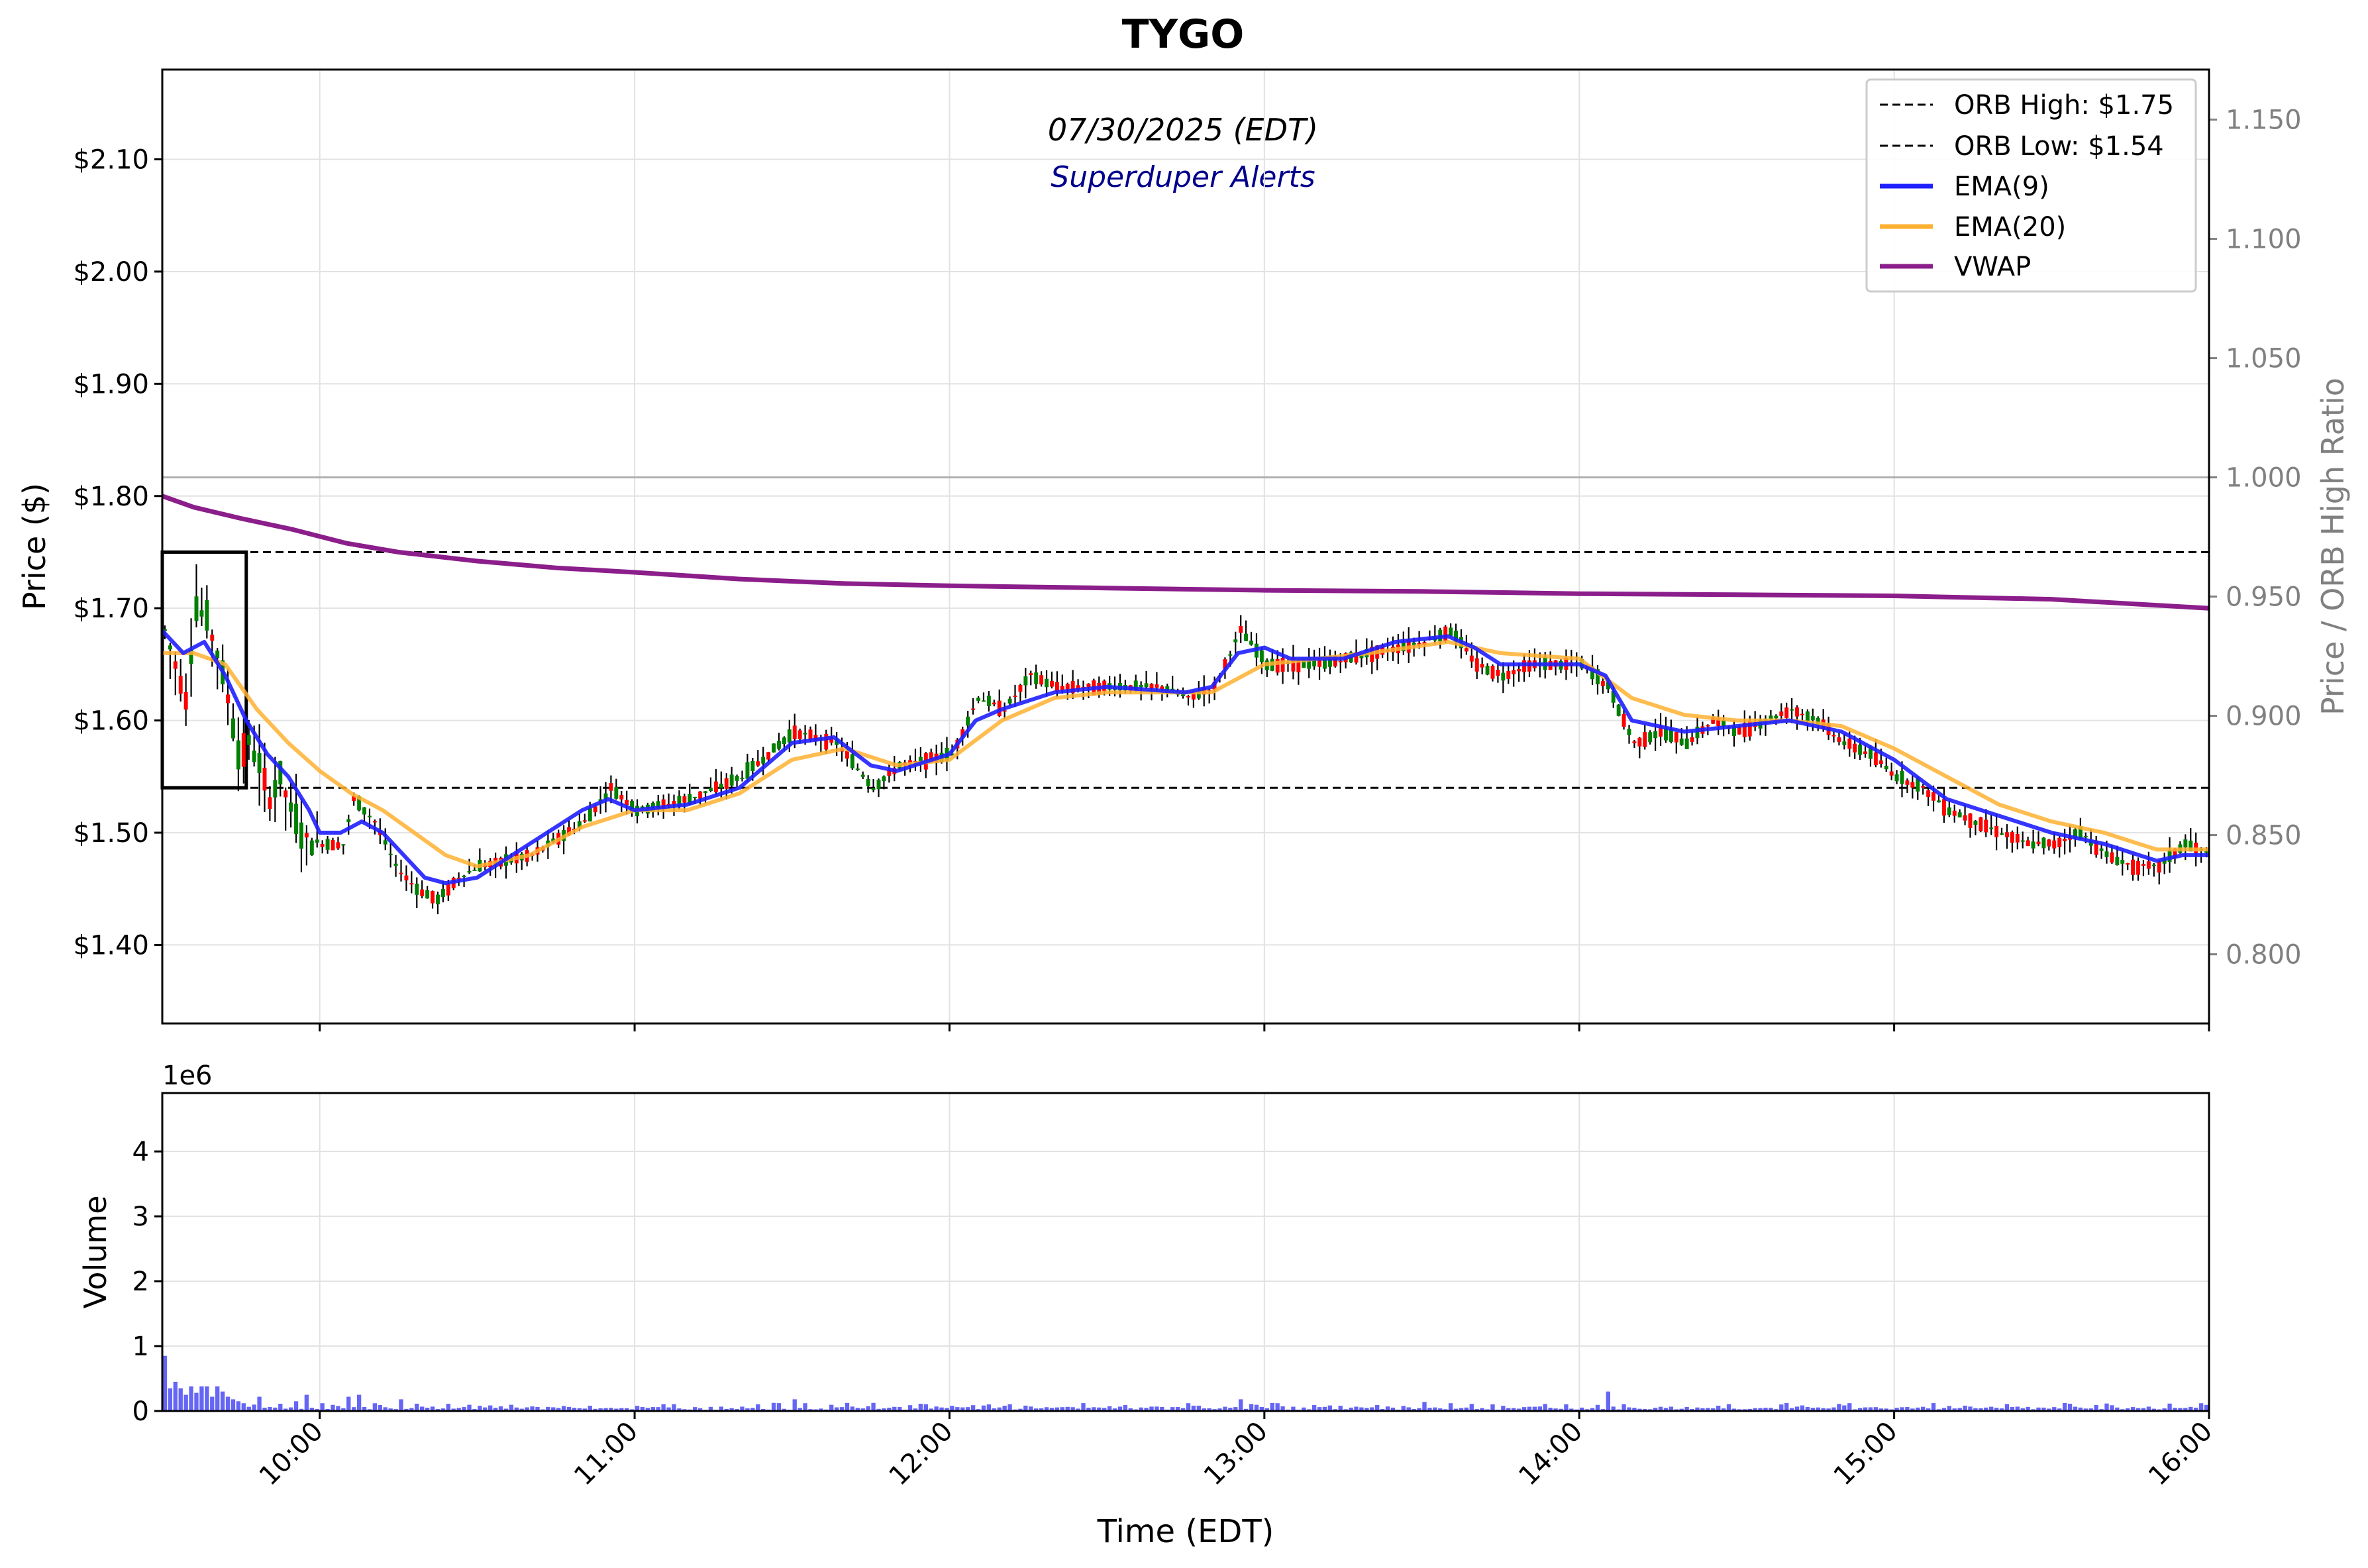 This screenshot has height=1568, width=2368. Describe the element at coordinates (2059, 146) in the screenshot. I see `legend-label-orb-low: ORB Low: $1.54` at that location.